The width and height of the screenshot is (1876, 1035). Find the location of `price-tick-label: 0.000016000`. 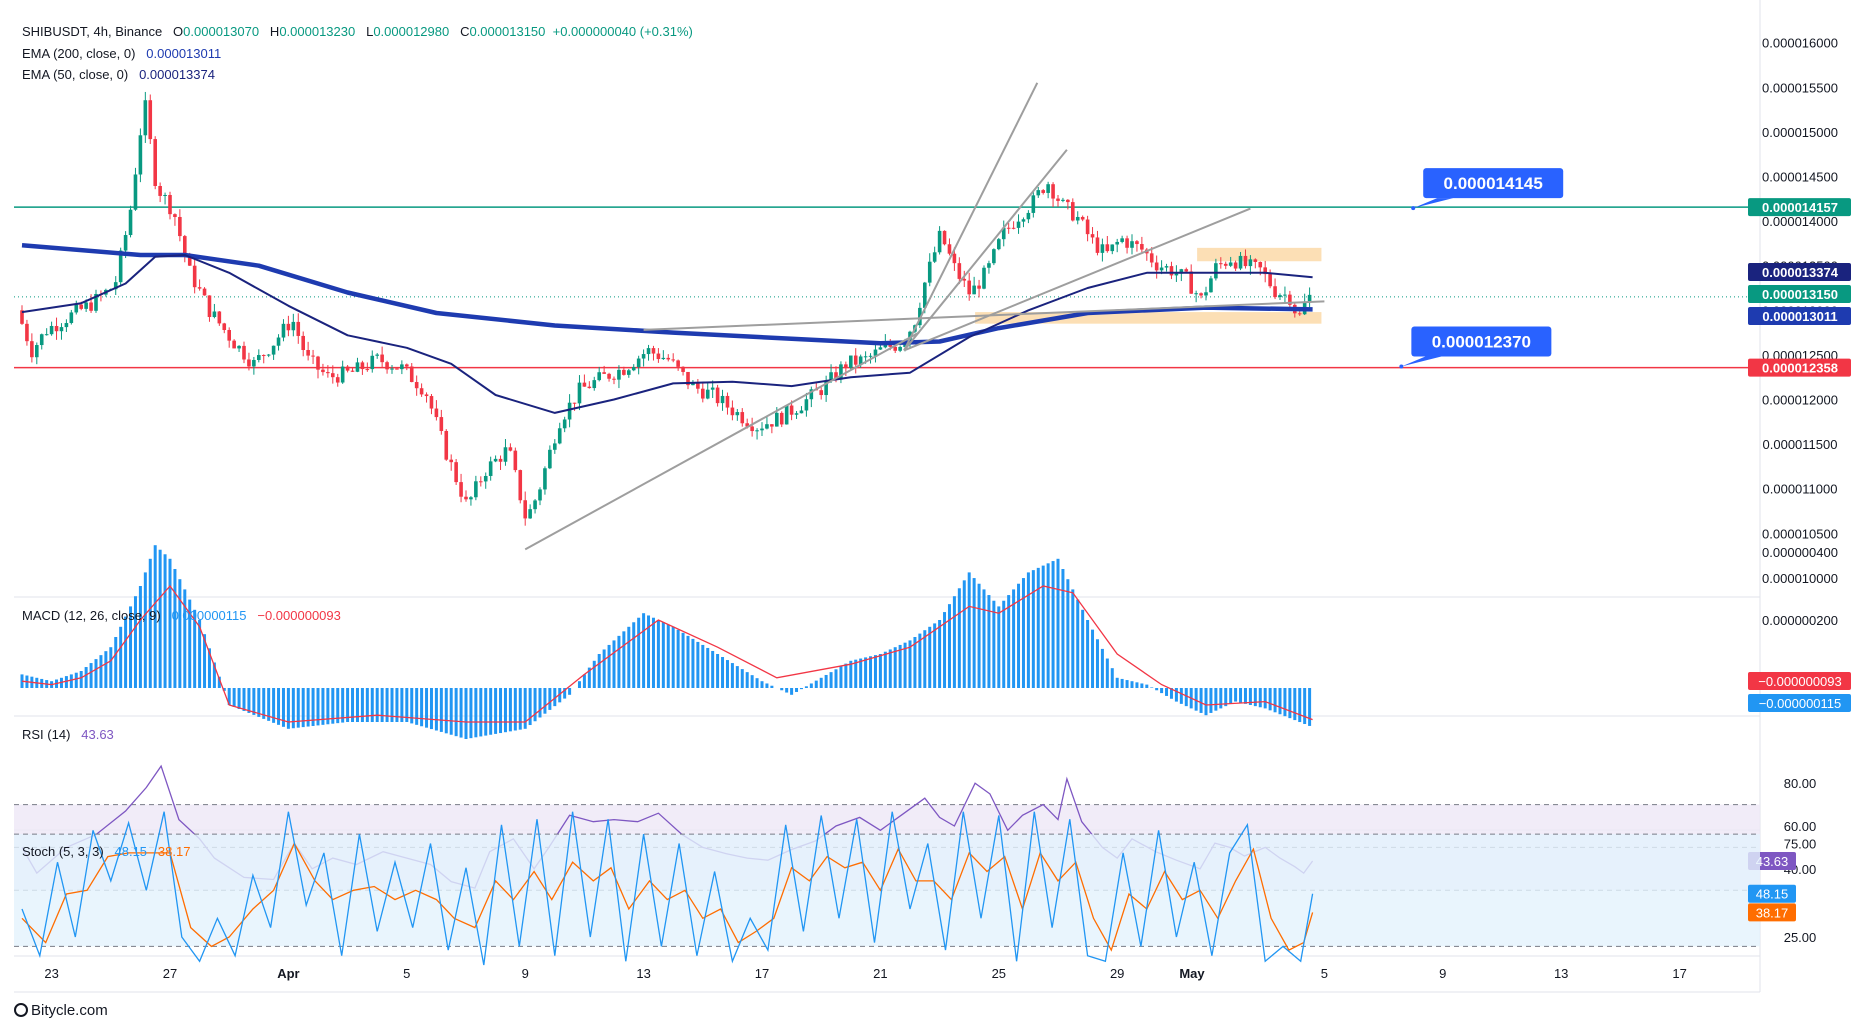

price-tick-label: 0.000016000 is located at coordinates (1800, 43).